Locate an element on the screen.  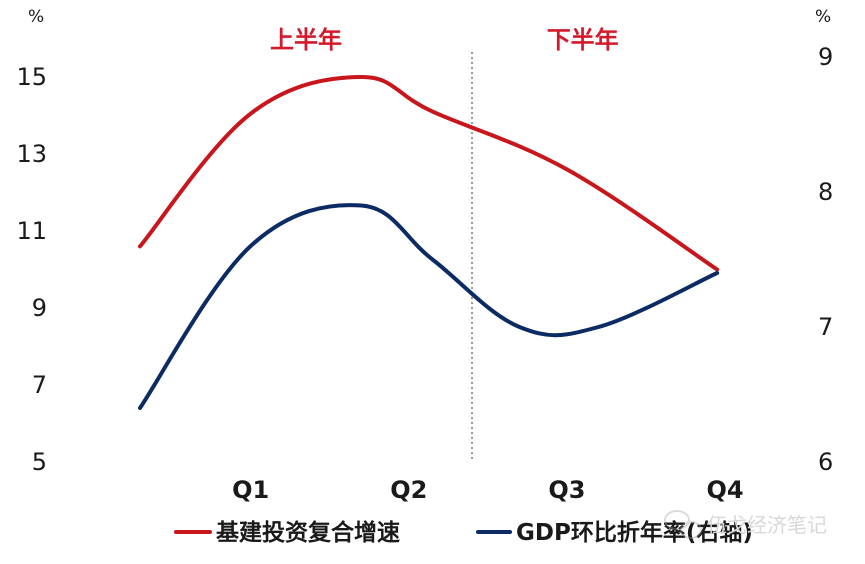
y-right-unit: % is located at coordinates (823, 17).